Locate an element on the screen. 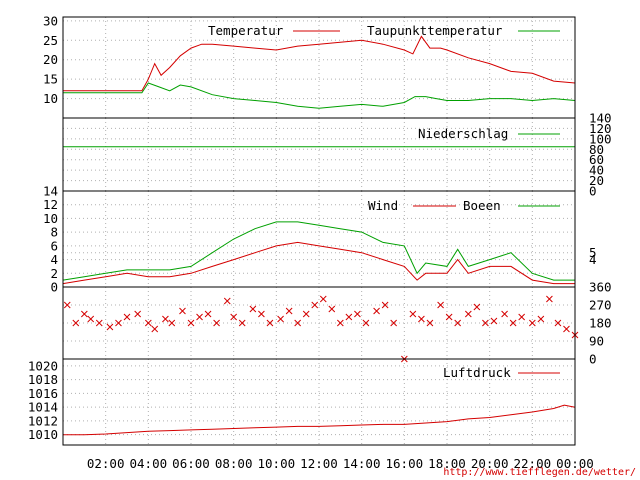 This screenshot has height=480, width=640. y-tick-label-left: 0 is located at coordinates (54, 287).